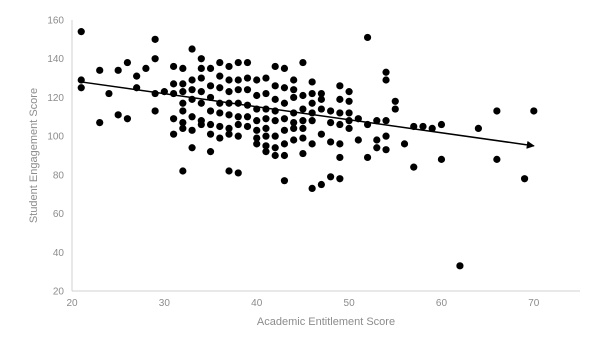  I want to click on x-axis-title: Academic Entitlement Score, so click(326, 322).